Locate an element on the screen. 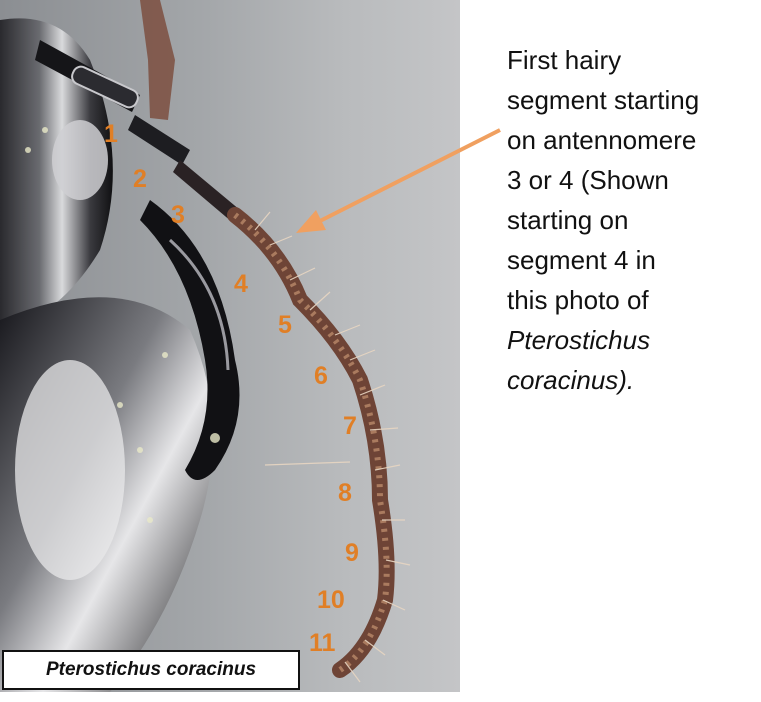  annotation-species-genus: Pterostichus is located at coordinates (579, 340).